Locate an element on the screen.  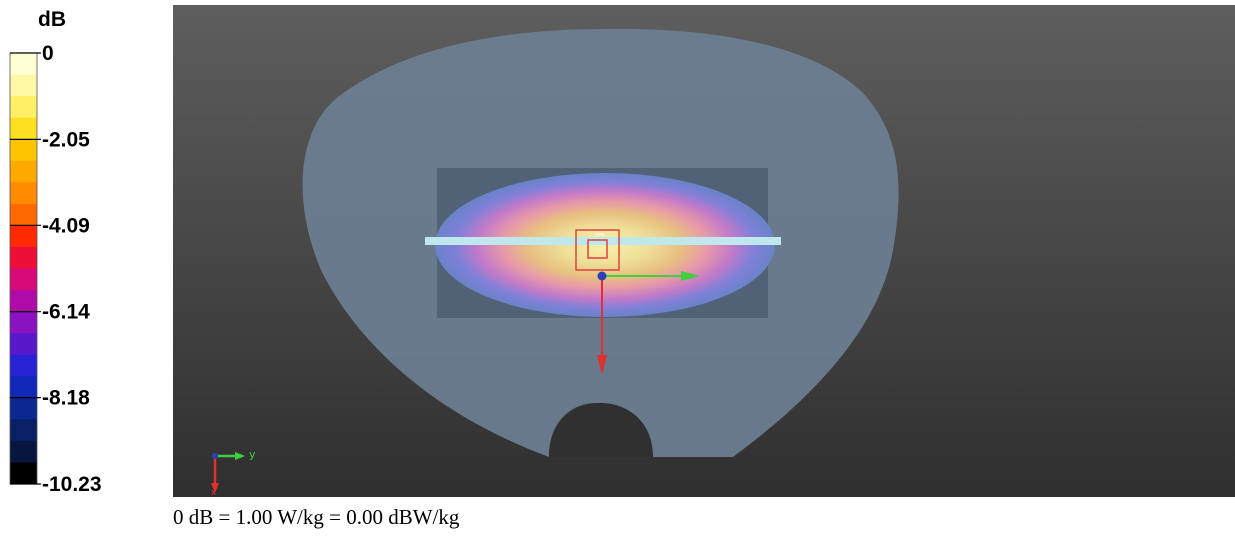
triad-x-head is located at coordinates (215, 488).